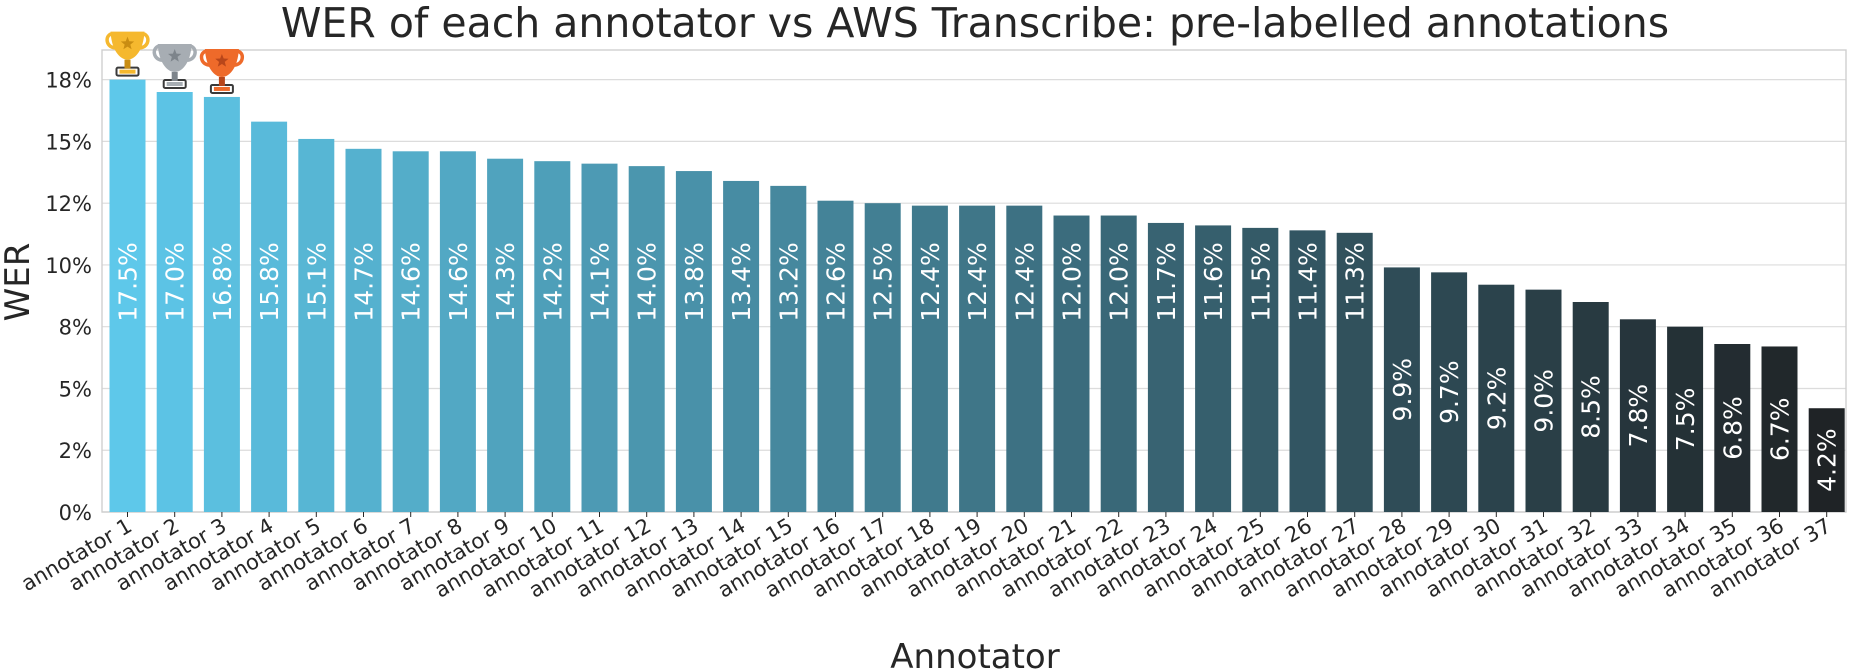 This screenshot has width=1850, height=672. I want to click on bar-data-label: 11.5%, so click(1260, 281).